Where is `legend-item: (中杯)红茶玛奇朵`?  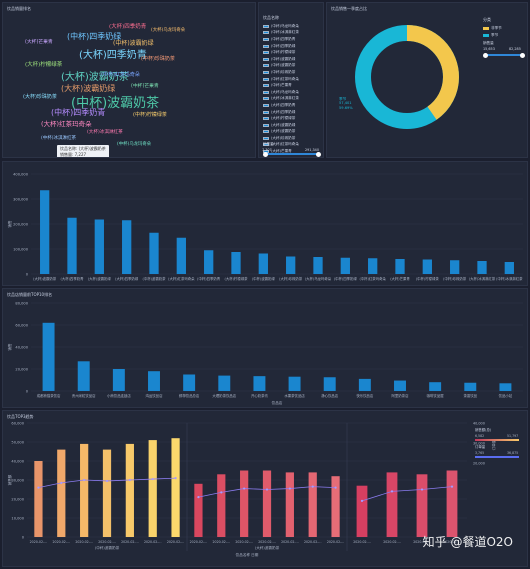 legend-item: (中杯)红茶玛奇朵 is located at coordinates (293, 79).